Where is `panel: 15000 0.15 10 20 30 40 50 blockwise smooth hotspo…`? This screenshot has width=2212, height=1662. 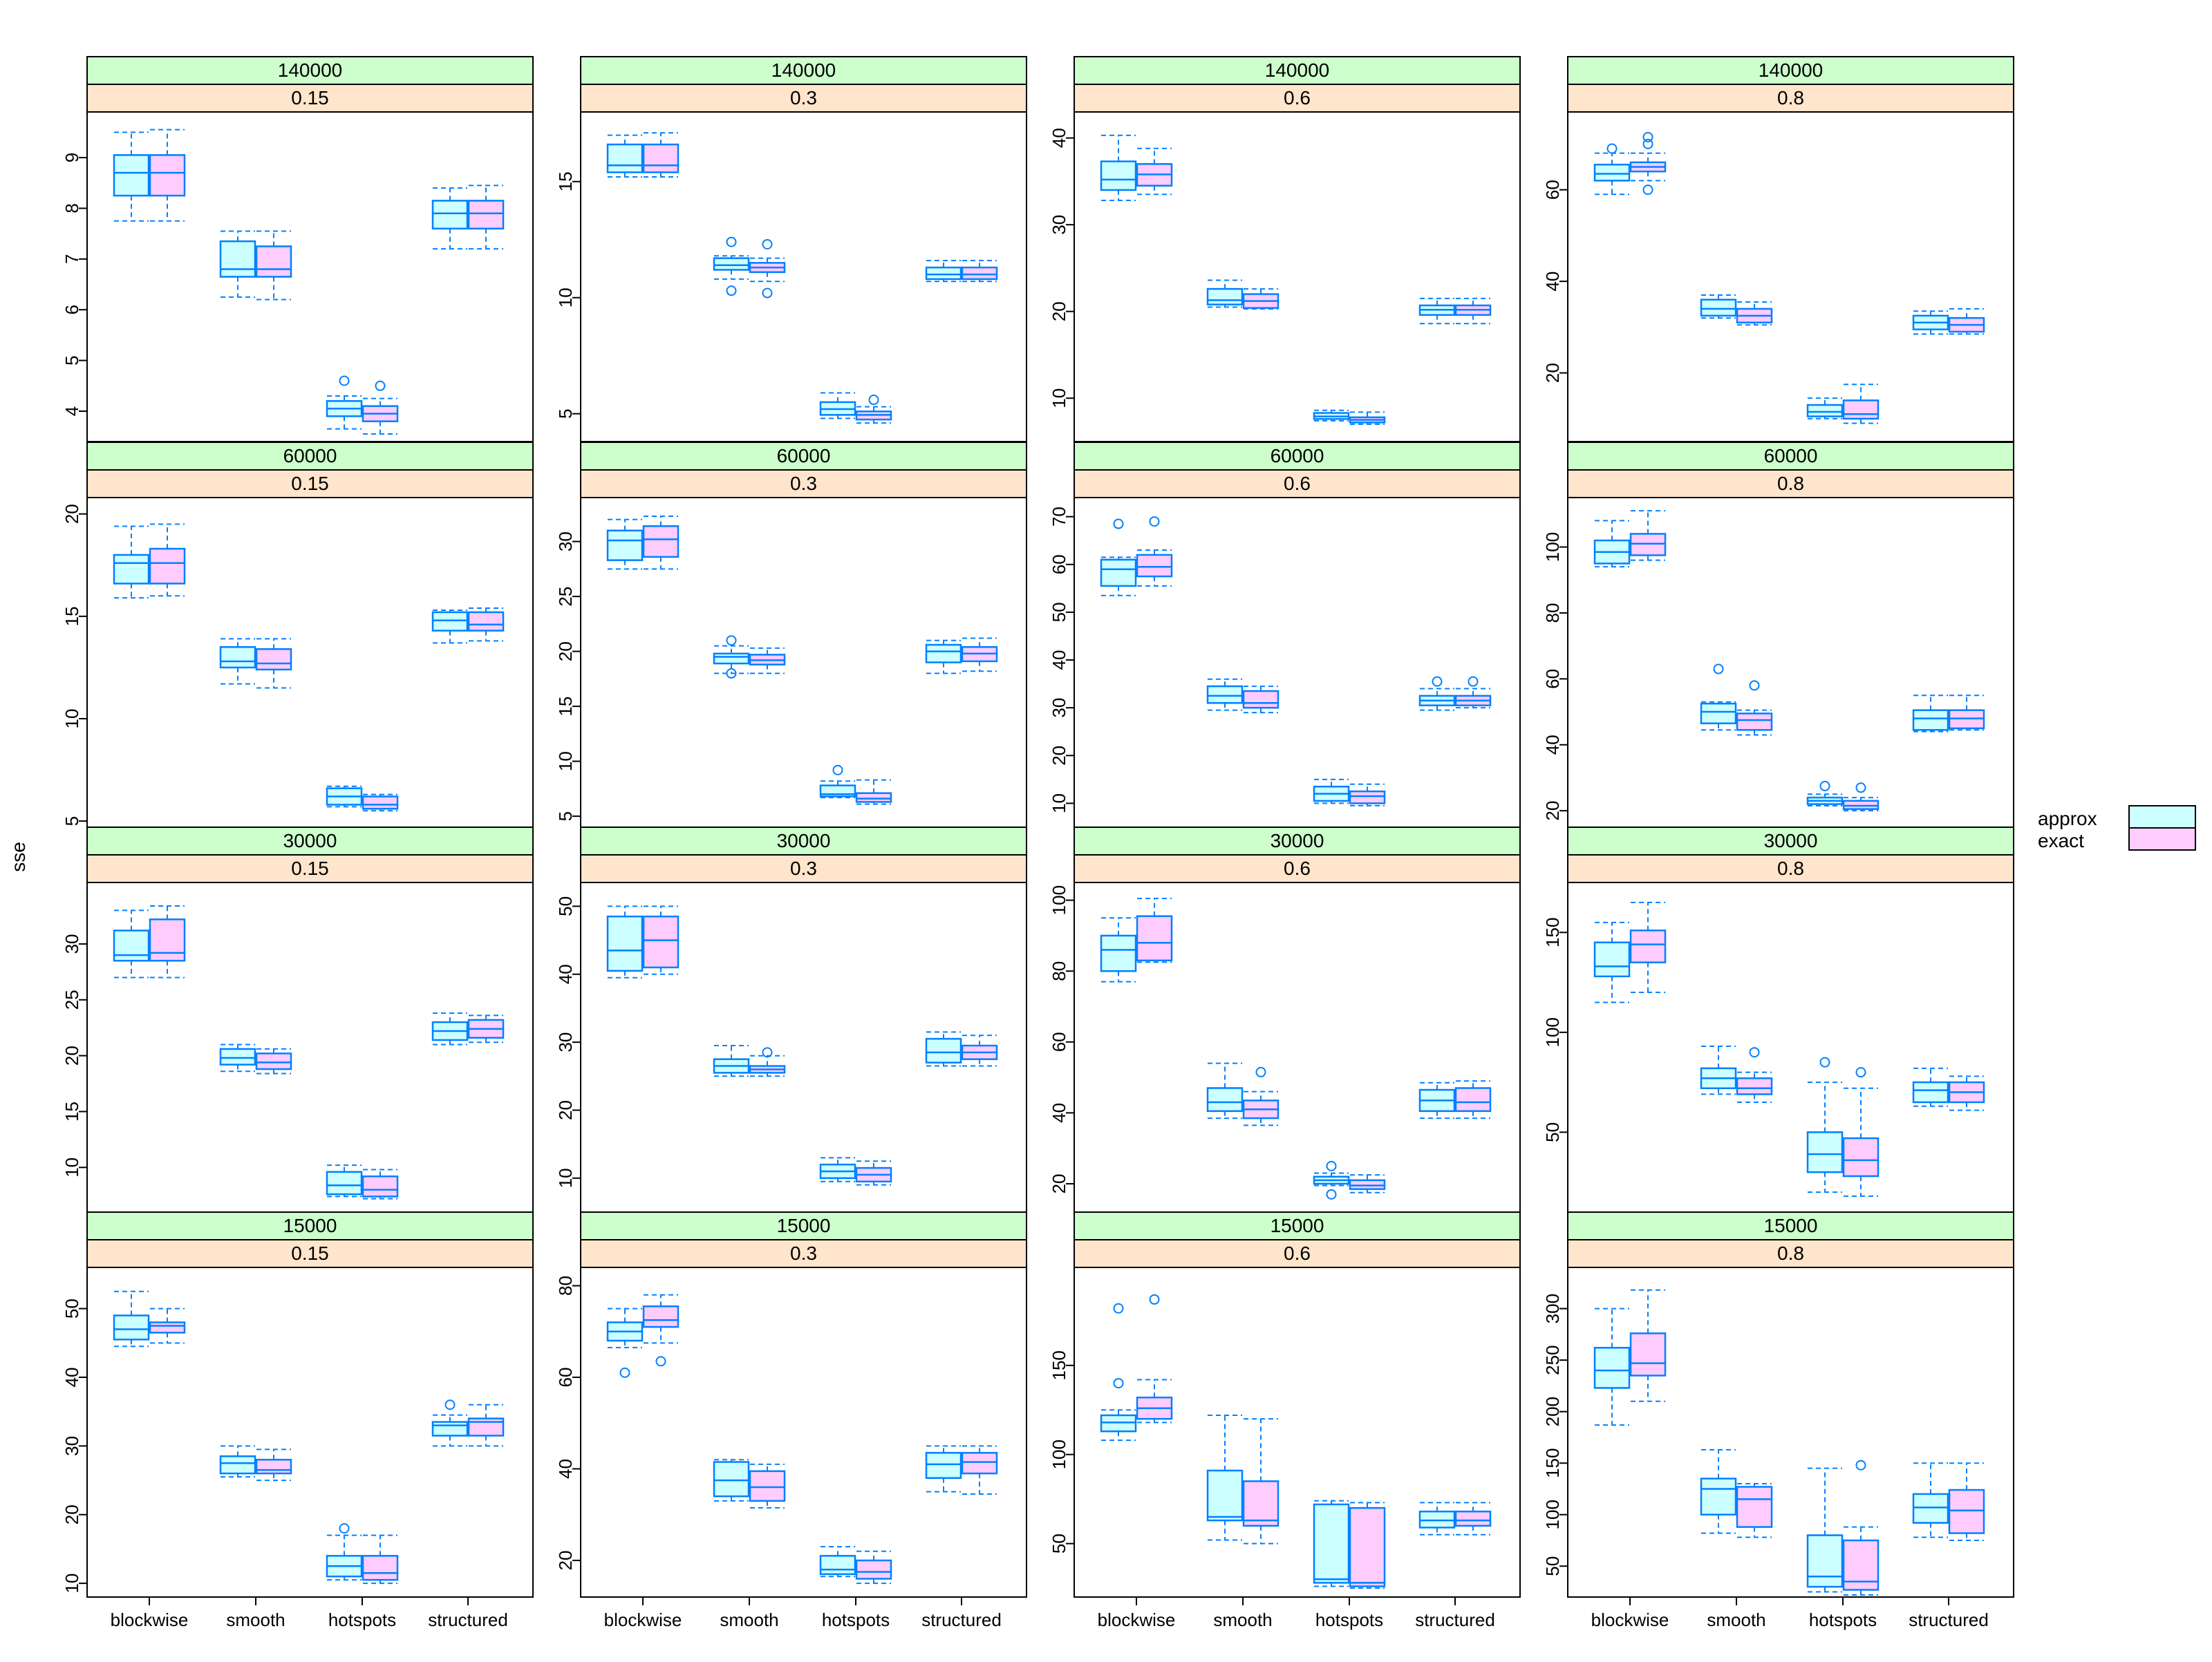 panel: 15000 0.15 10 20 30 40 50 blockwise smooth hotspo… is located at coordinates (298, 1420).